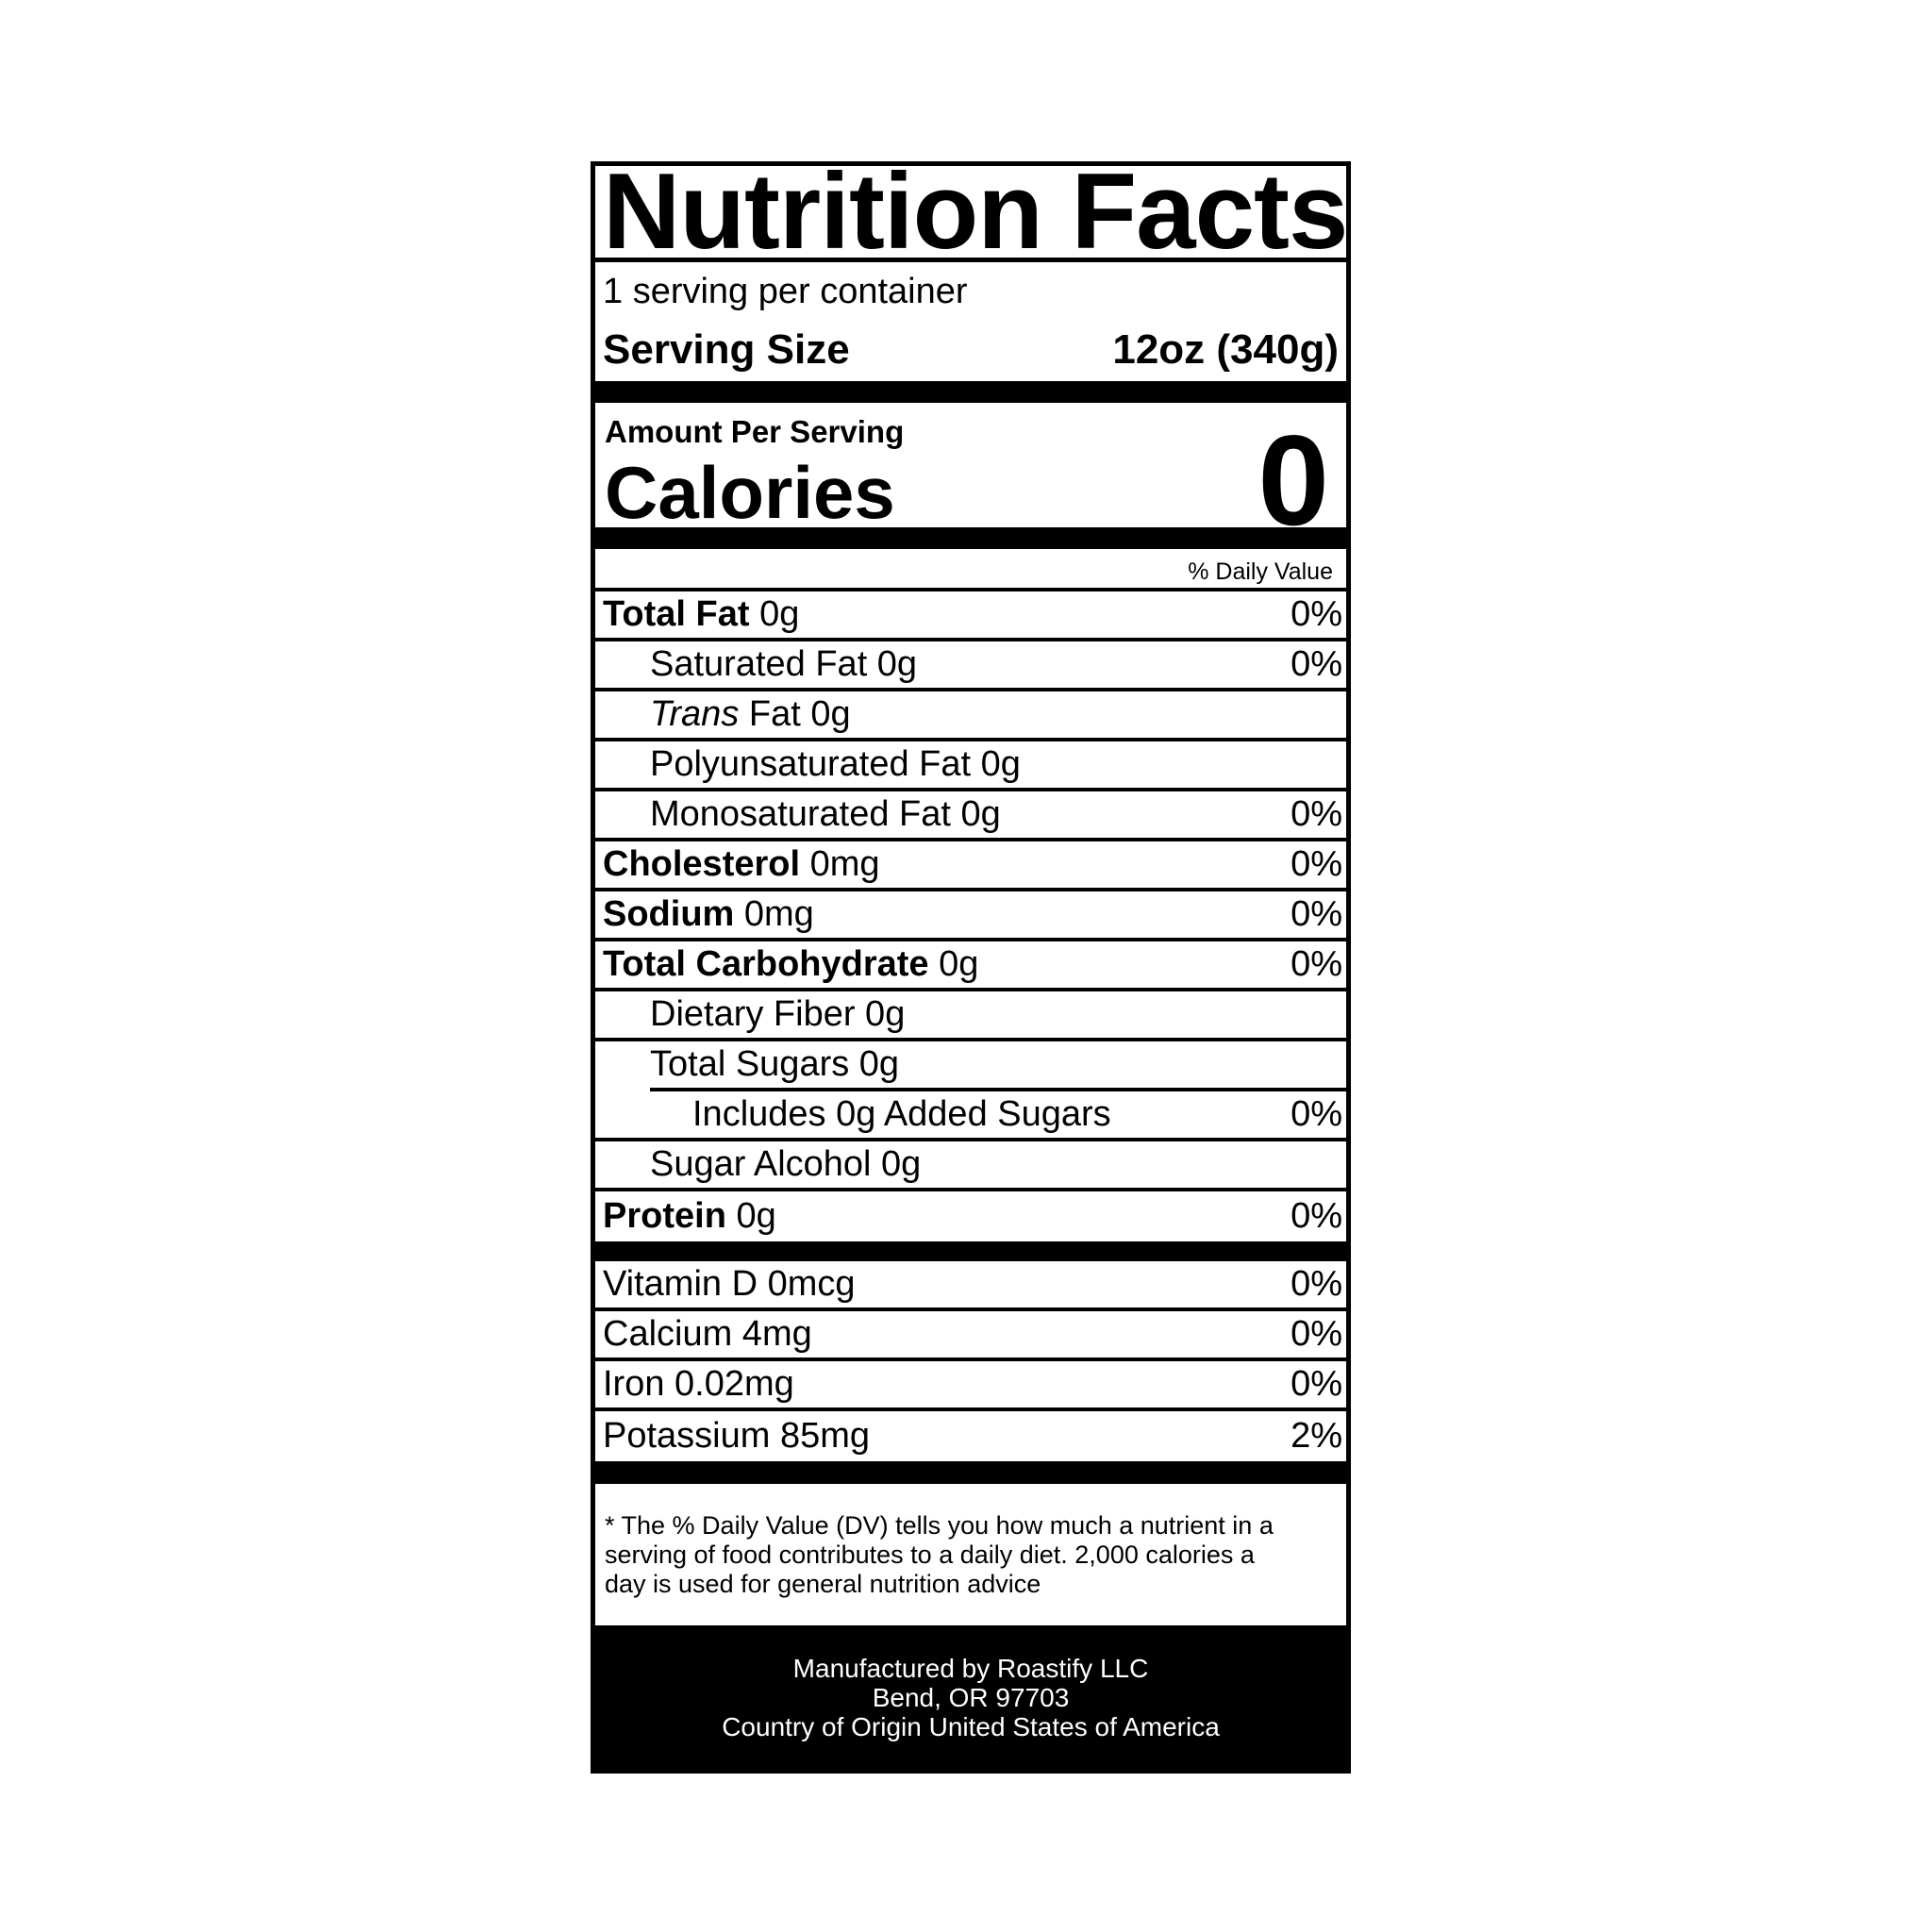  I want to click on vitamin-daily-value: 2%, so click(1317, 1436).